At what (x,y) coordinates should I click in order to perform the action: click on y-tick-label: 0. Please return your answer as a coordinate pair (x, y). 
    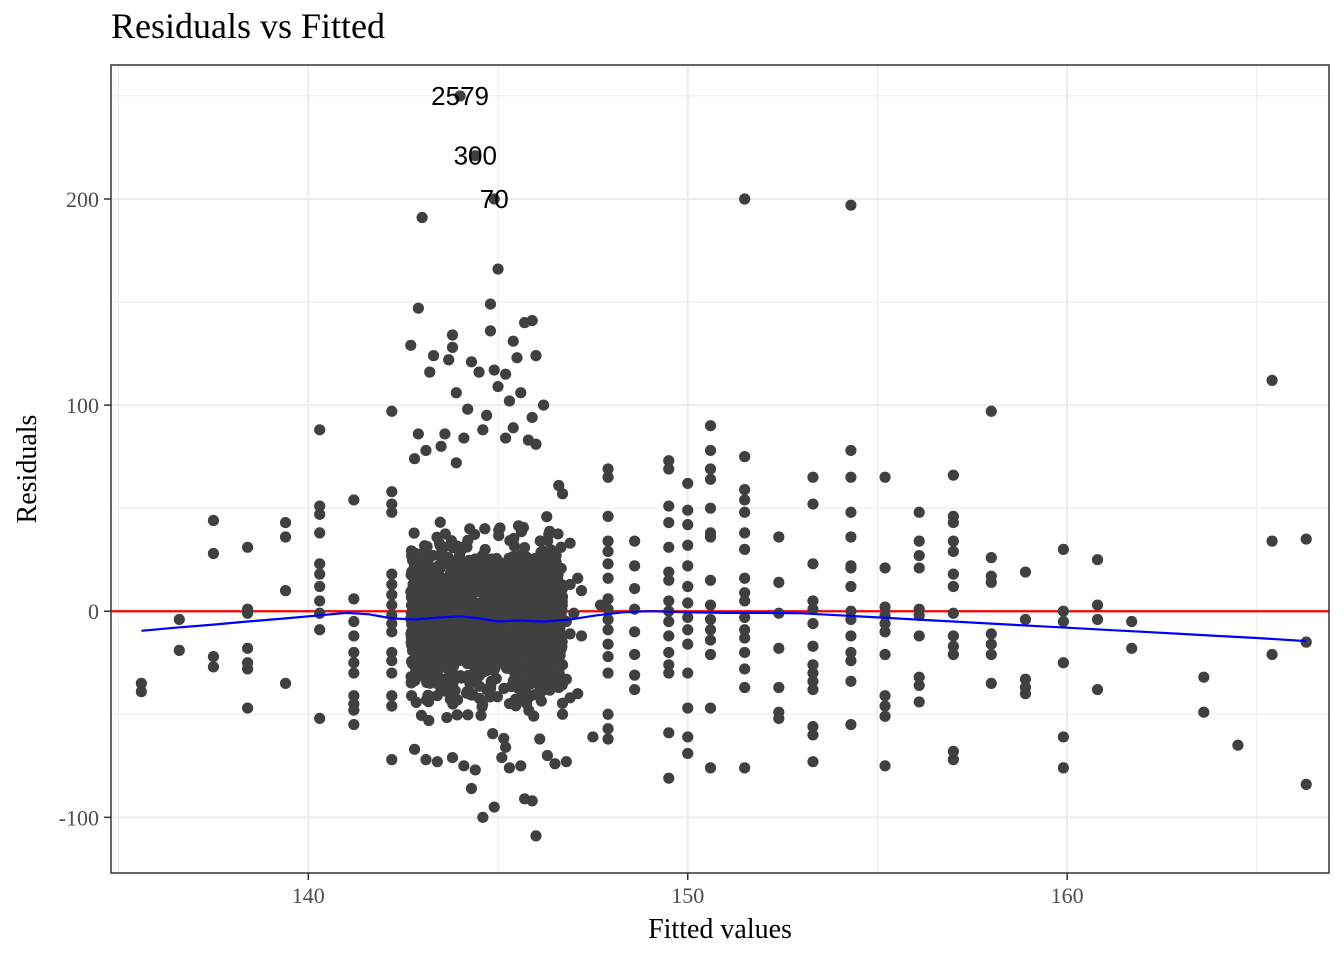
    Looking at the image, I should click on (93, 611).